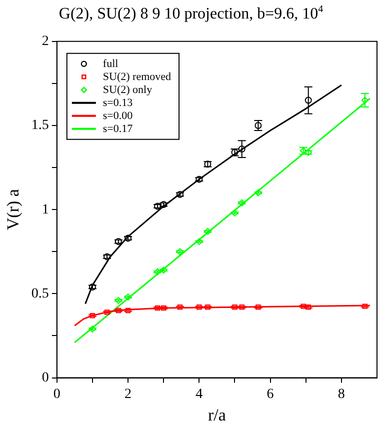 The height and width of the screenshot is (426, 382). Describe the element at coordinates (45, 210) in the screenshot. I see `y-tick-label: 1` at that location.